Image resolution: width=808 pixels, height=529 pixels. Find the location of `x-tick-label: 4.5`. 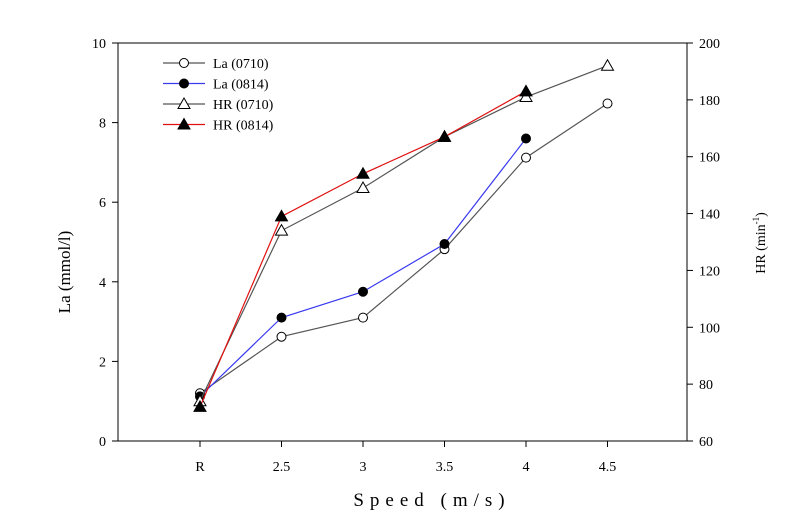

x-tick-label: 4.5 is located at coordinates (608, 467).